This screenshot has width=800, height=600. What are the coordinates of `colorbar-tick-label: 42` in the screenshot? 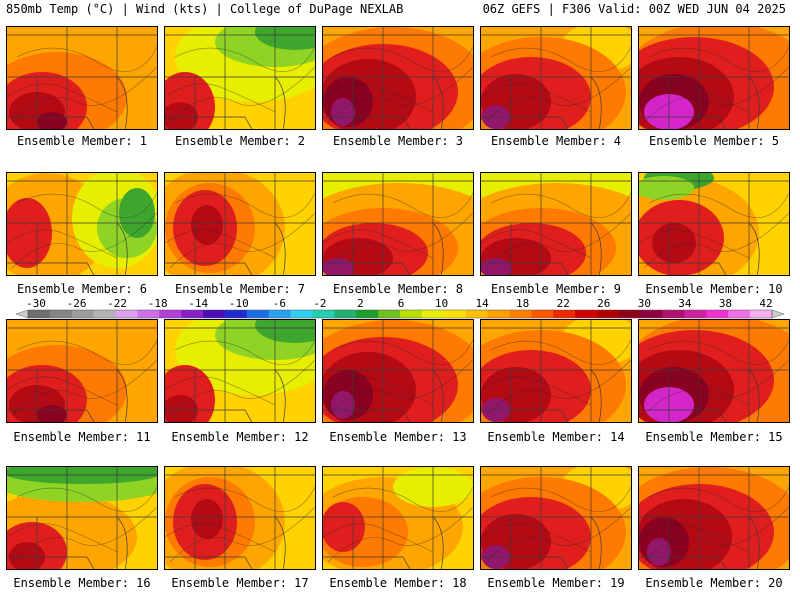 It's located at (765, 303).